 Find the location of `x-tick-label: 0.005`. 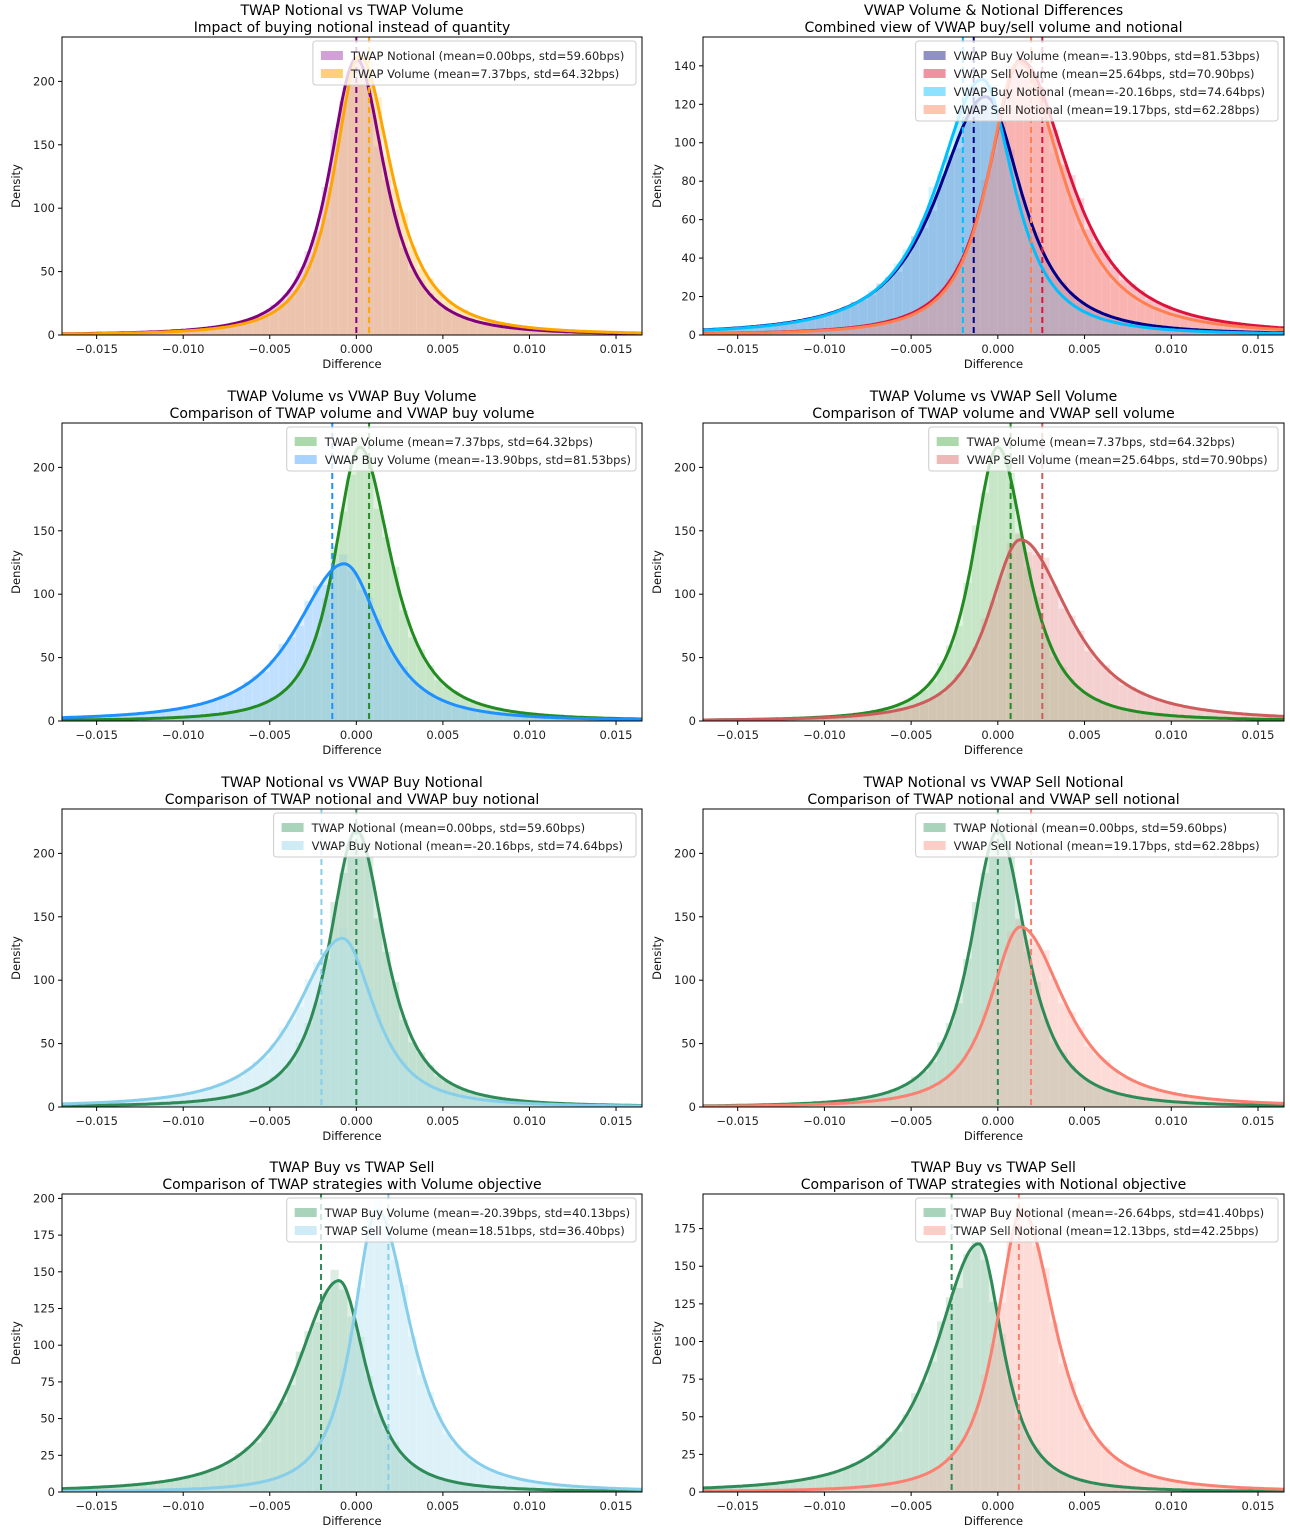

x-tick-label: 0.005 is located at coordinates (1084, 735).